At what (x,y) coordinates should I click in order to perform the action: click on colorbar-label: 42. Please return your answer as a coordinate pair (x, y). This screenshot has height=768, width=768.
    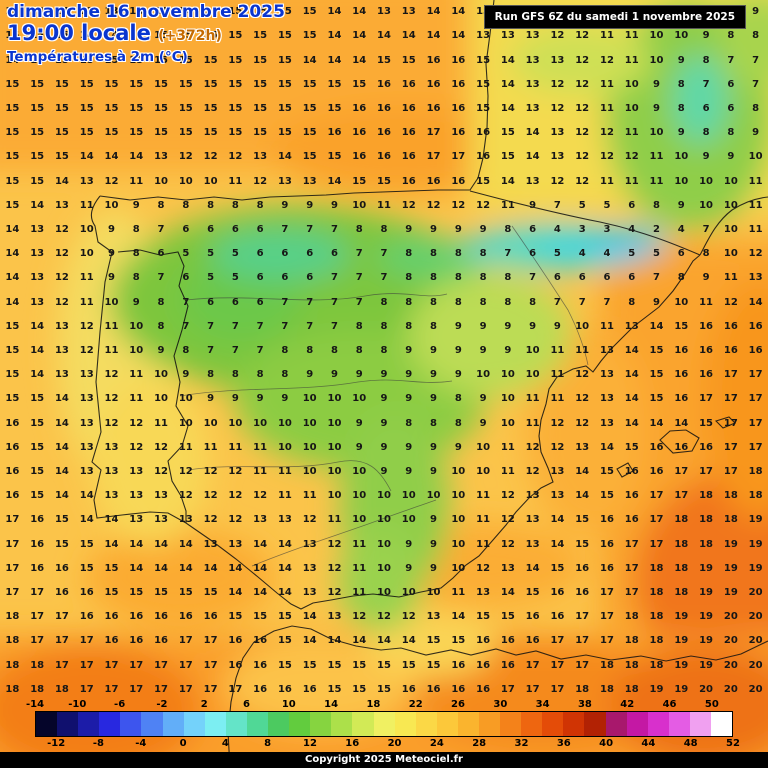
    Looking at the image, I should click on (627, 704).